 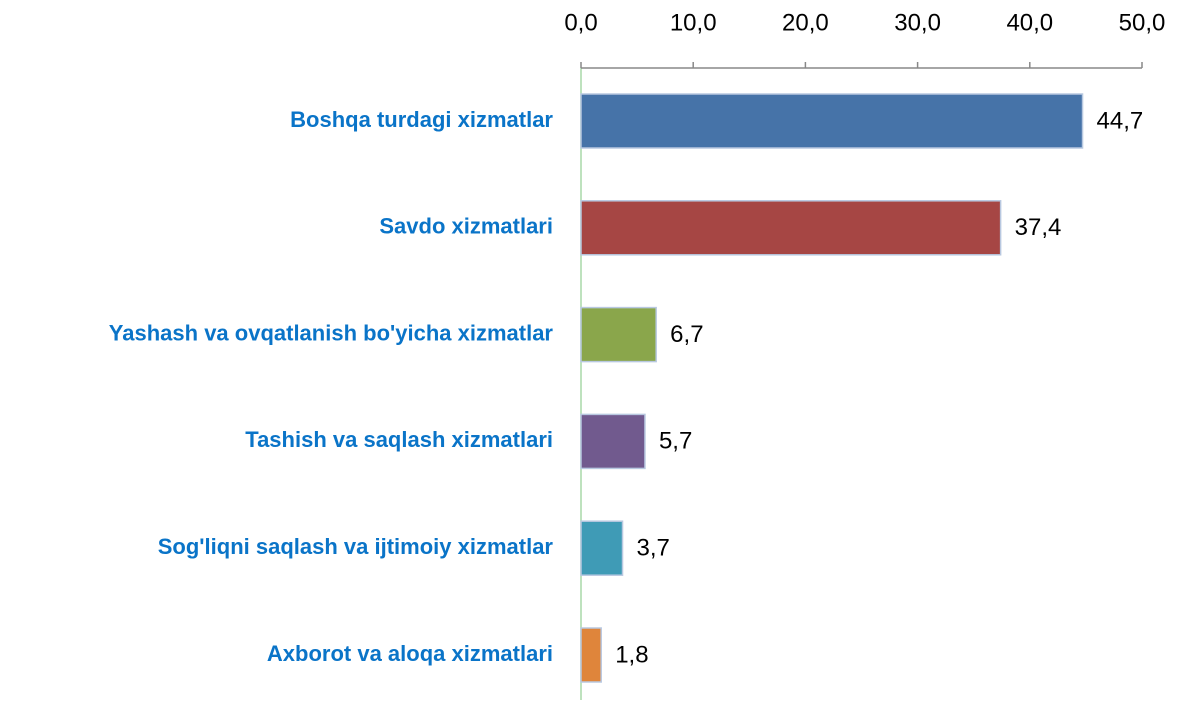 What do you see at coordinates (805, 22) in the screenshot?
I see `x-tick-label: 20,0` at bounding box center [805, 22].